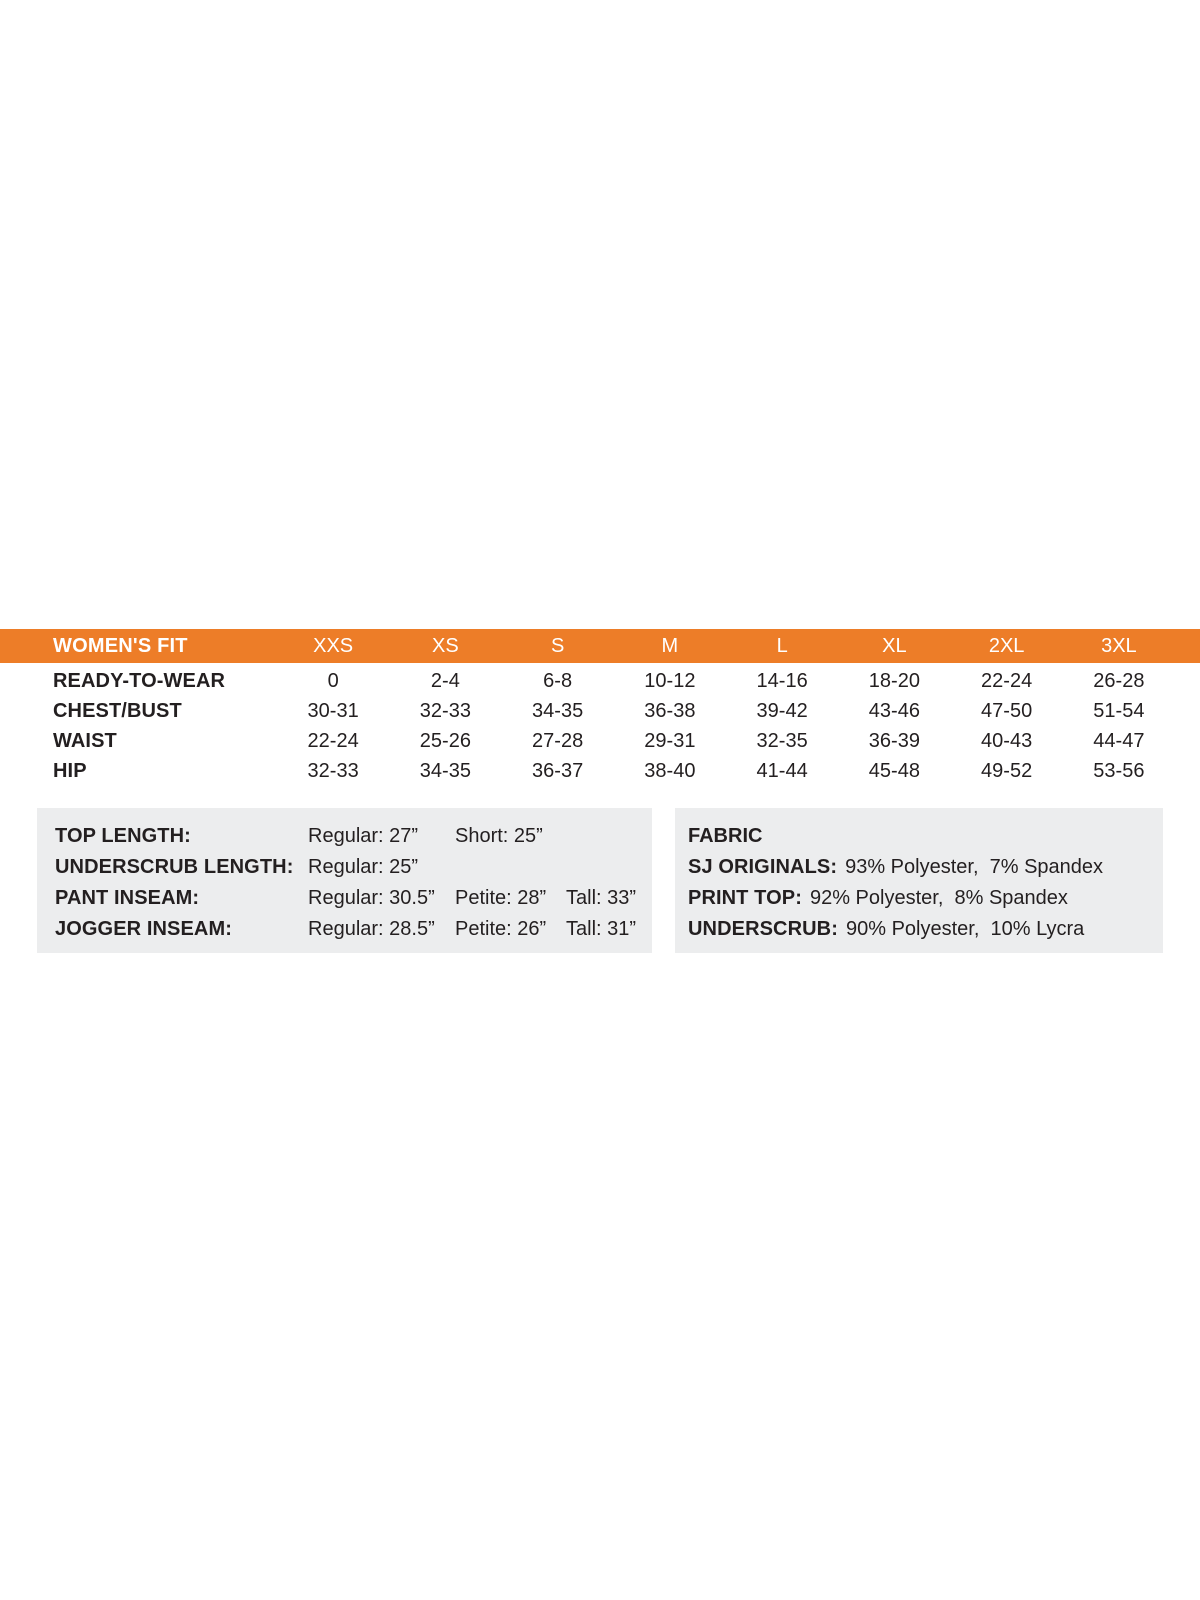  Describe the element at coordinates (601, 929) in the screenshot. I see `measurement-value: Tall: 31”` at that location.